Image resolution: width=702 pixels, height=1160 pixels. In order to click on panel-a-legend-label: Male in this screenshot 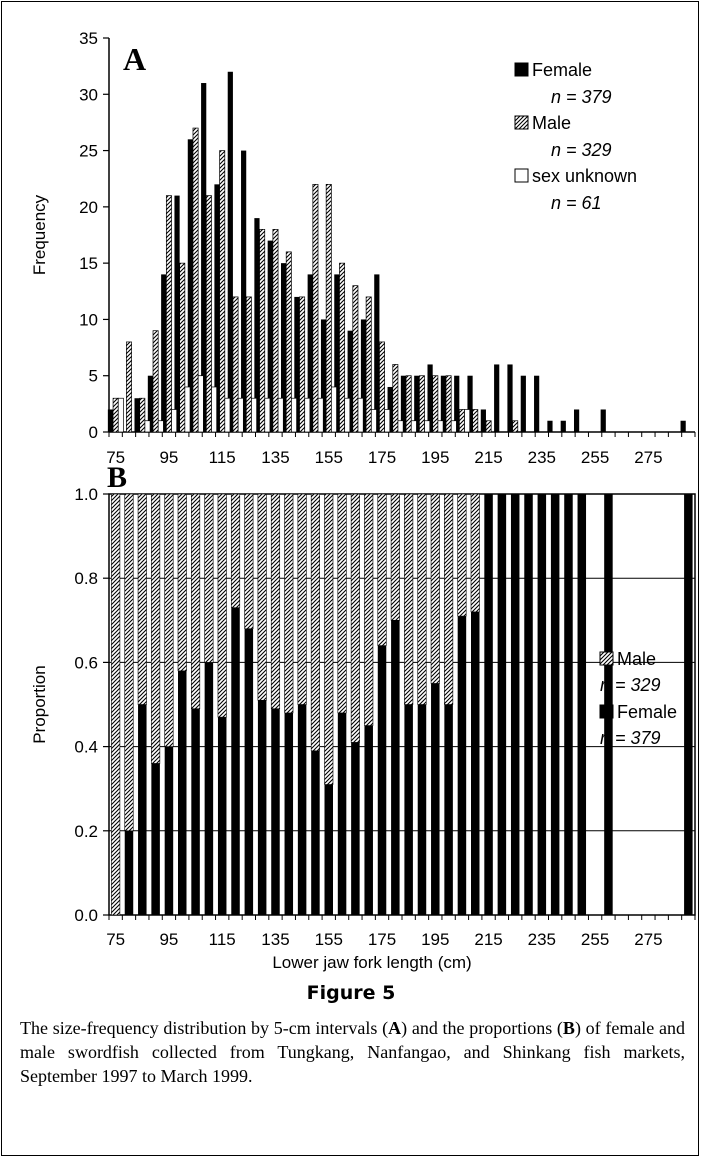, I will do `click(551, 123)`.